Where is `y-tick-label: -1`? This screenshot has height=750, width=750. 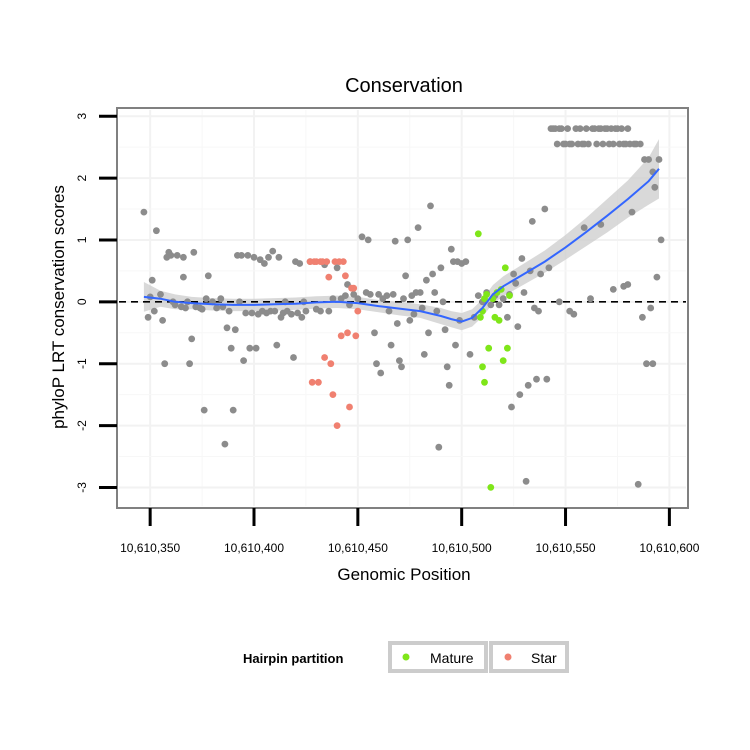
y-tick-label: -1 is located at coordinates (82, 363).